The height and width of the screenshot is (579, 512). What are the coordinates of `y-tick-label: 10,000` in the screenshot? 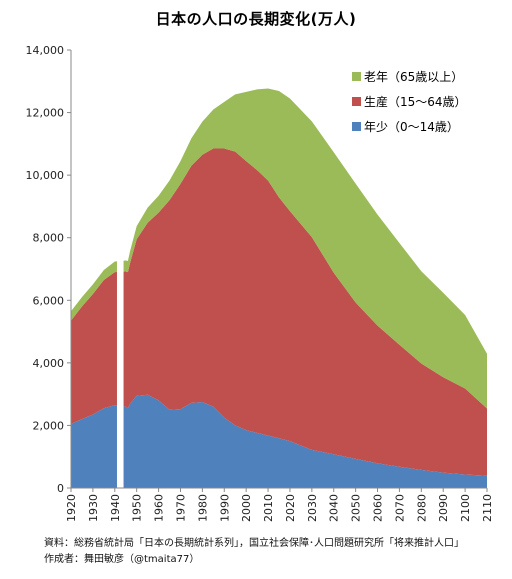 It's located at (45, 175).